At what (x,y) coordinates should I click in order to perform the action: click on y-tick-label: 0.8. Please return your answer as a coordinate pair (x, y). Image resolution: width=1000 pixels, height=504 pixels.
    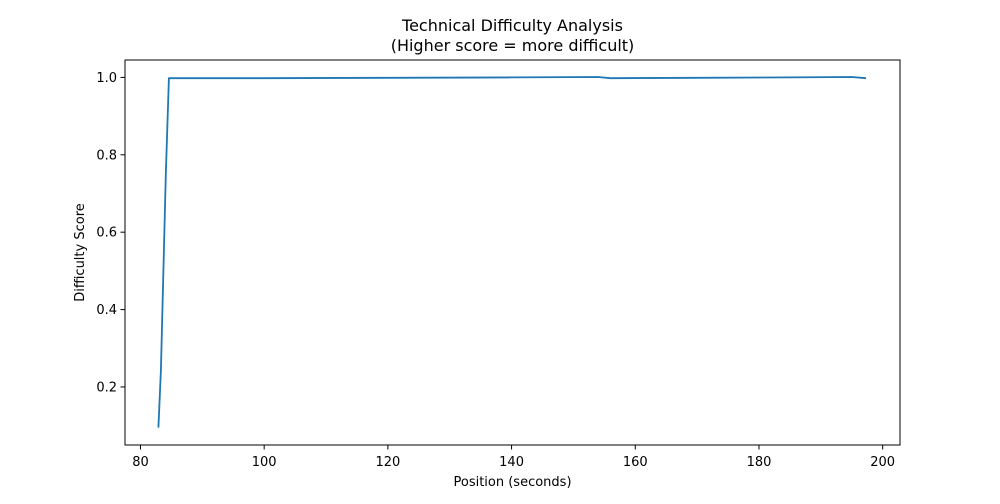
    Looking at the image, I should click on (106, 155).